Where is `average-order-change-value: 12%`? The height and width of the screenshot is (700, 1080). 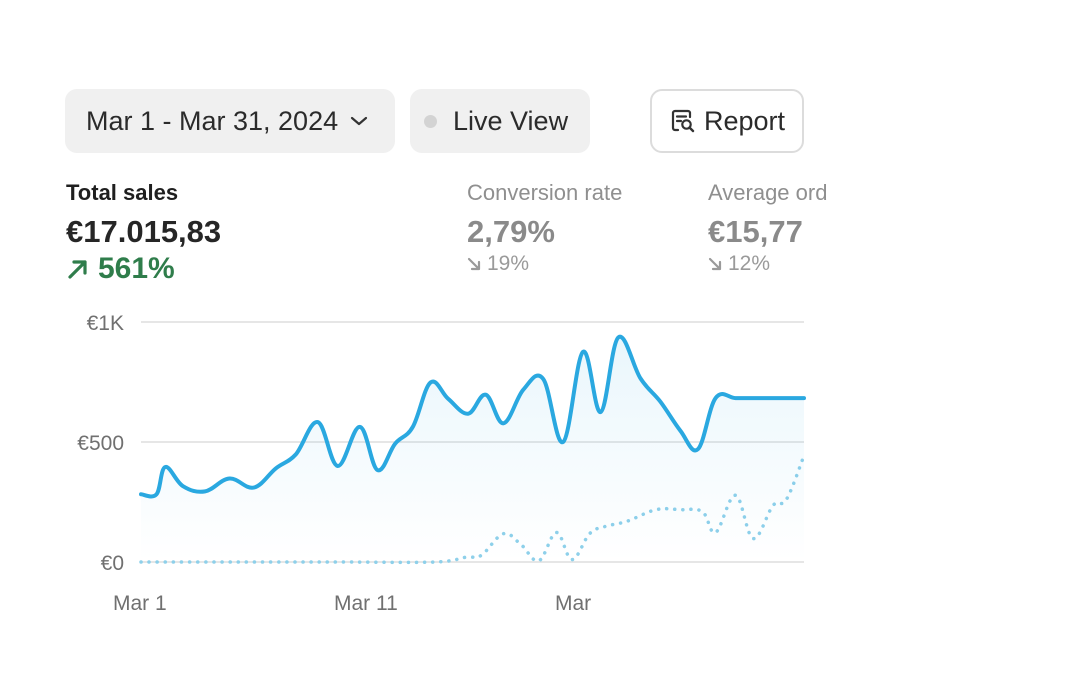 average-order-change-value: 12% is located at coordinates (749, 263).